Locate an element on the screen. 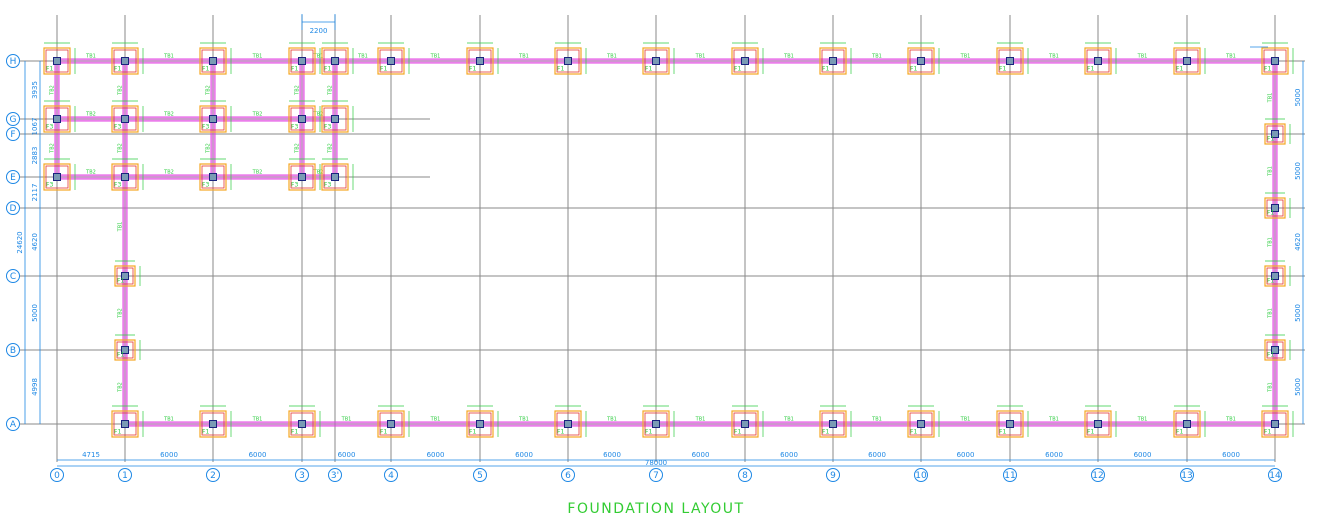 Image resolution: width=1320 pixels, height=520 pixels. row-label: D is located at coordinates (13, 209).